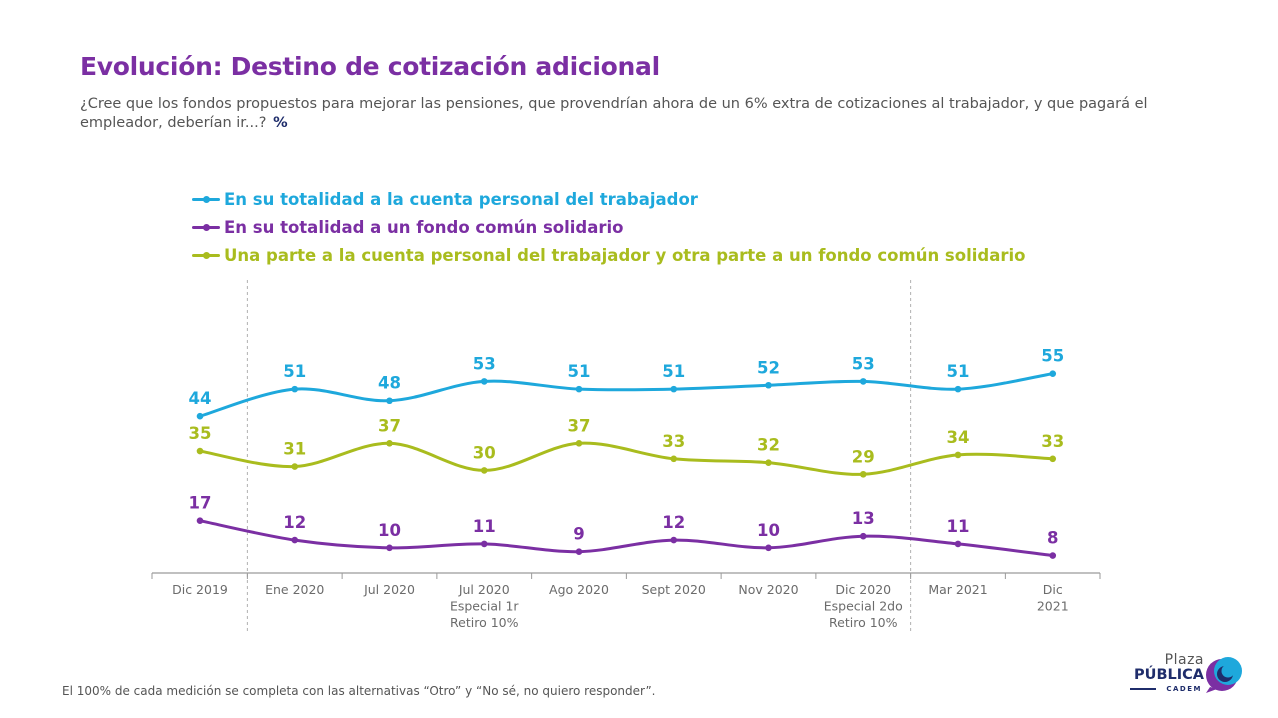  I want to click on x-tick-label: Jul 2020, so click(389, 589).